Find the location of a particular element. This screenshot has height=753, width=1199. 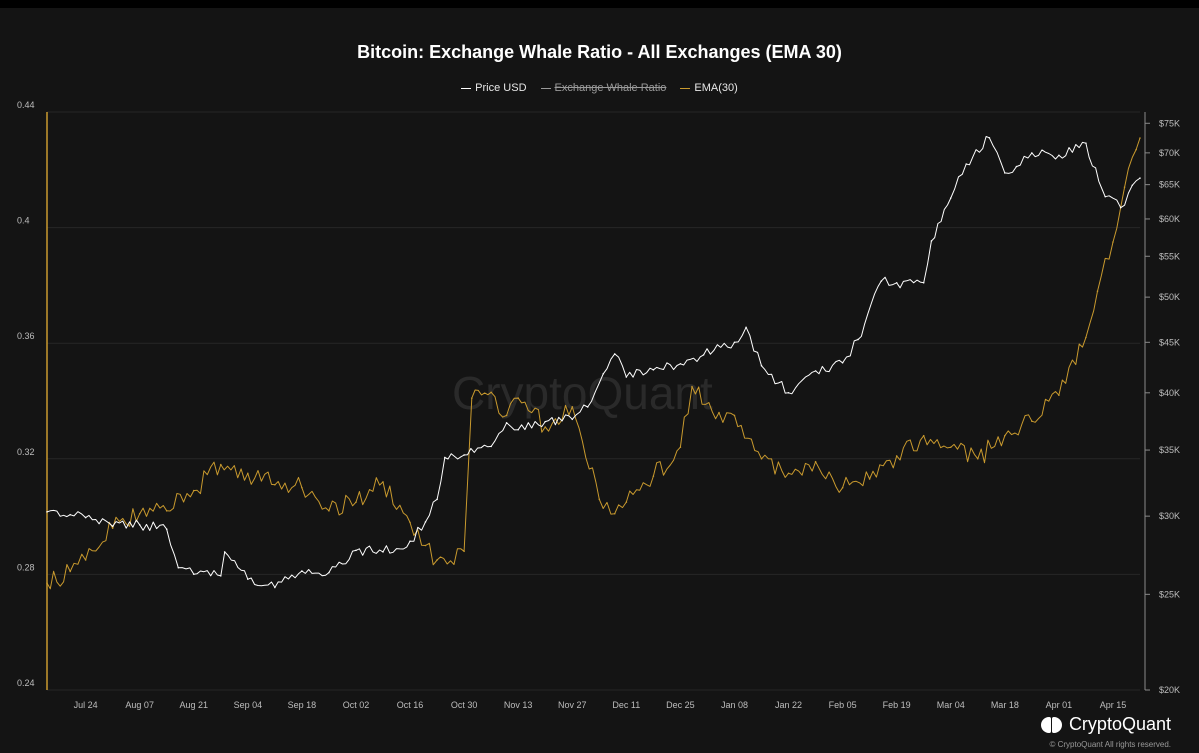

x-tick-label: Nov 13 is located at coordinates (518, 705).